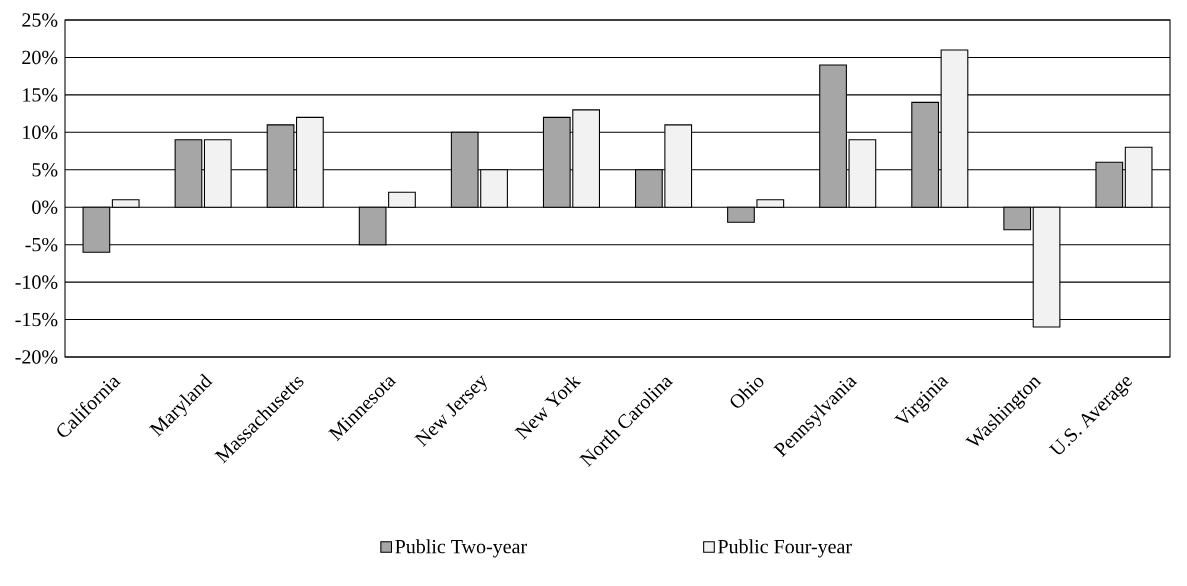 The image size is (1187, 586). Describe the element at coordinates (461, 548) in the screenshot. I see `legend-label: Public Two-year` at that location.